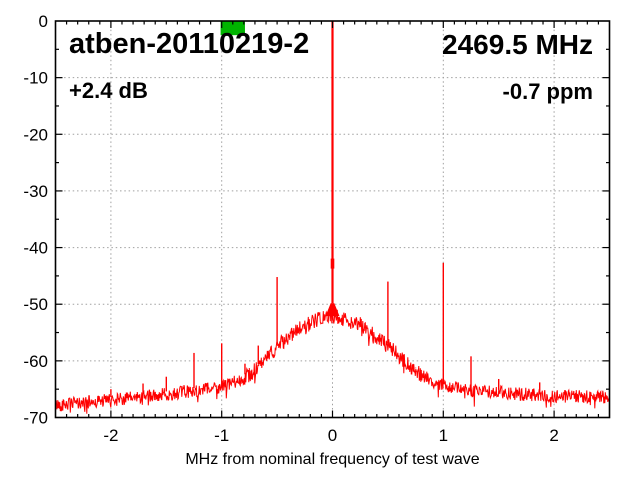  What do you see at coordinates (35, 304) in the screenshot?
I see `y-tick-label: -50` at bounding box center [35, 304].